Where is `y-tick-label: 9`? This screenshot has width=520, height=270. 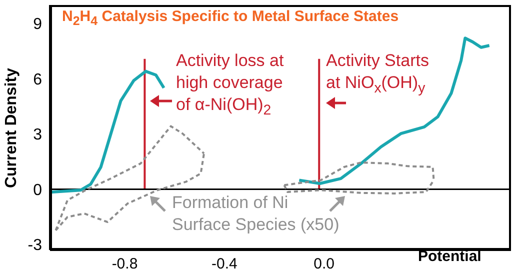 y-tick-label: 9 is located at coordinates (37, 25).